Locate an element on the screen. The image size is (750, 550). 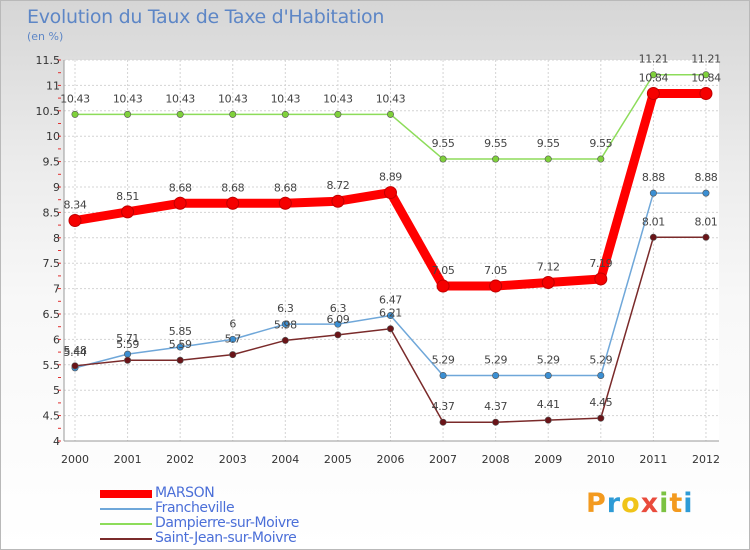
data-label: 6.21 is located at coordinates (390, 313).